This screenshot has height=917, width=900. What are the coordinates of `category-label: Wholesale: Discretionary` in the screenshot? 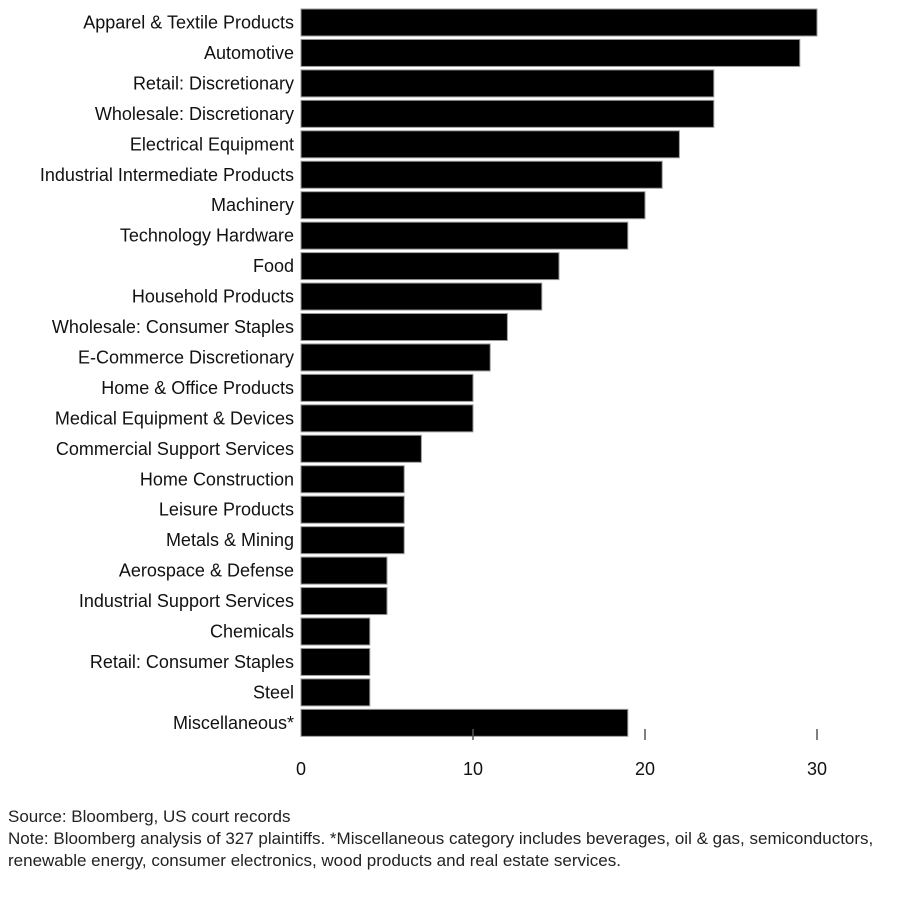 It's located at (194, 114).